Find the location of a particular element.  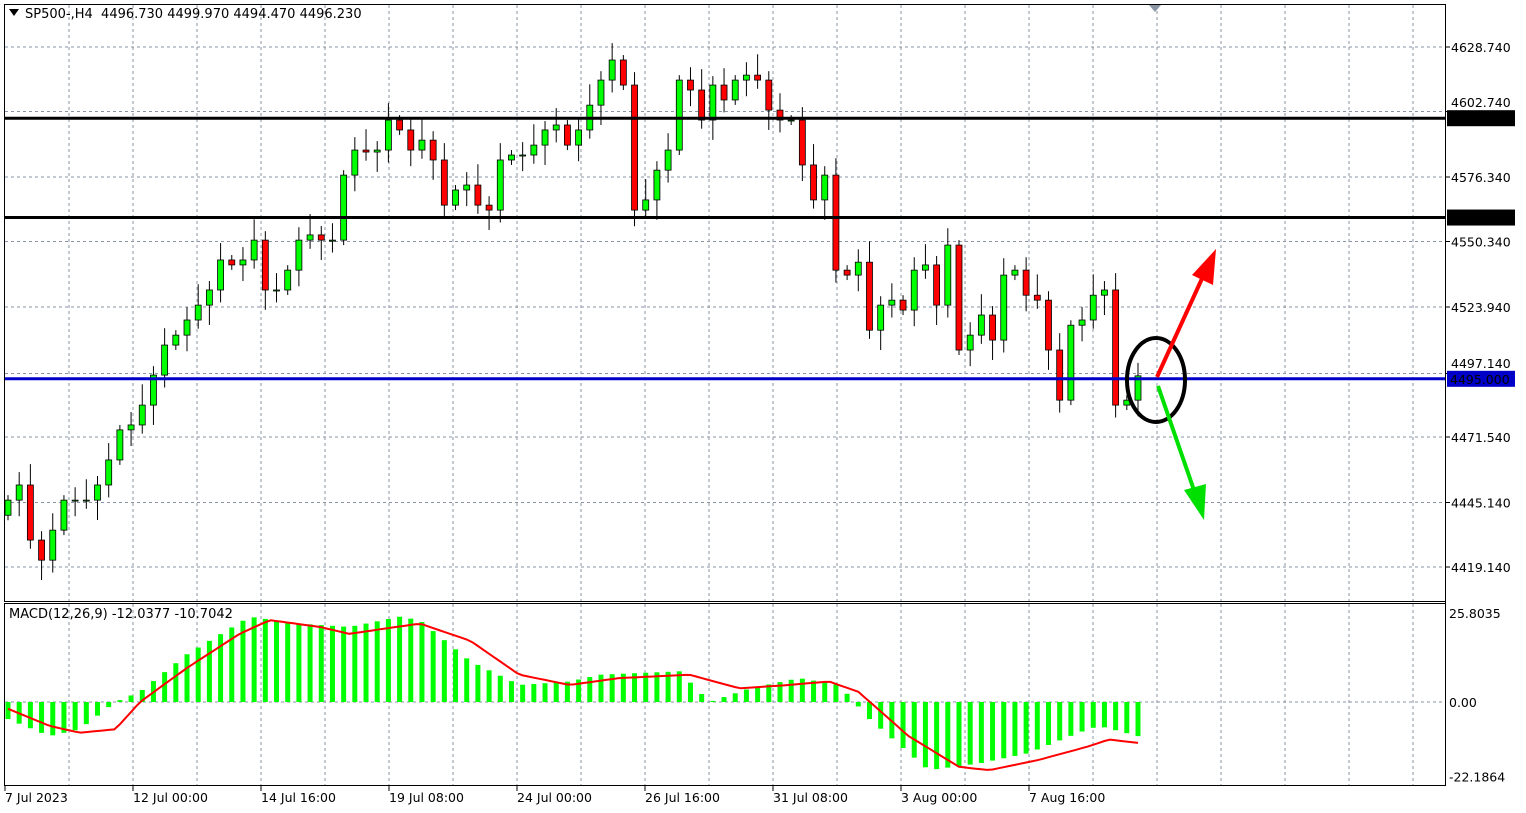

price-level-label: 4495.000 is located at coordinates (1480, 379).